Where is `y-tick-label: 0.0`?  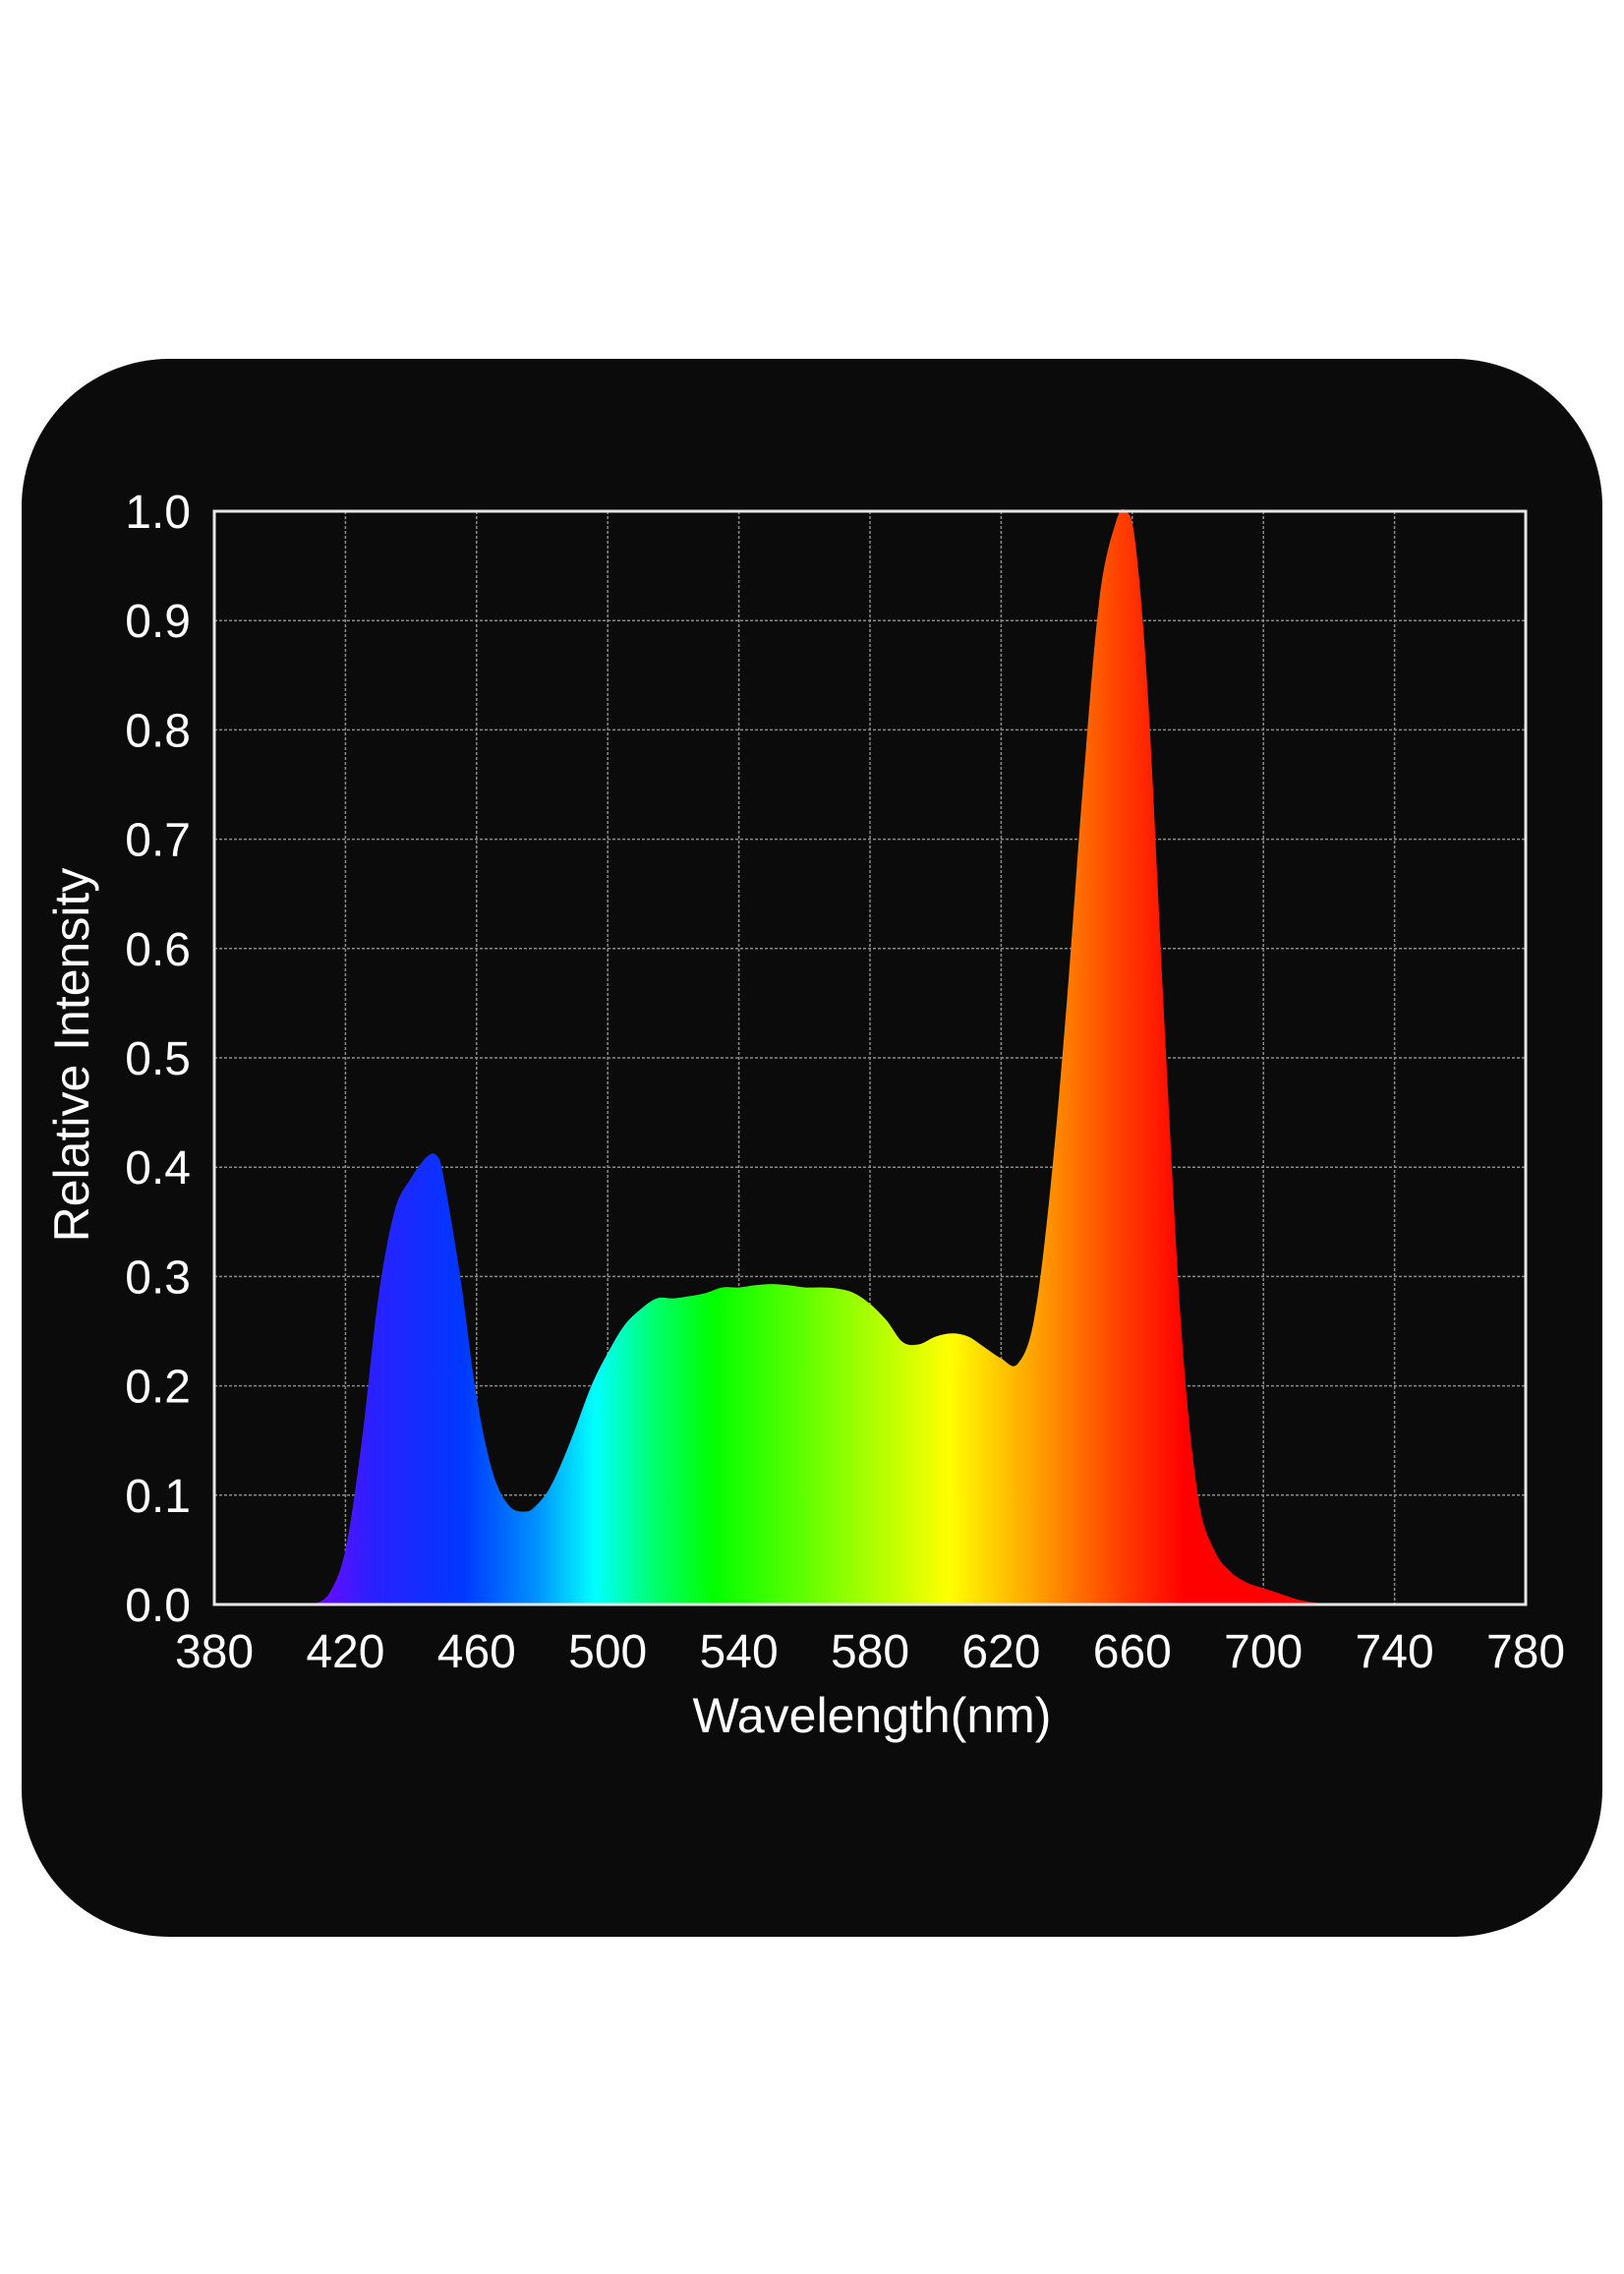
y-tick-label: 0.0 is located at coordinates (158, 1606).